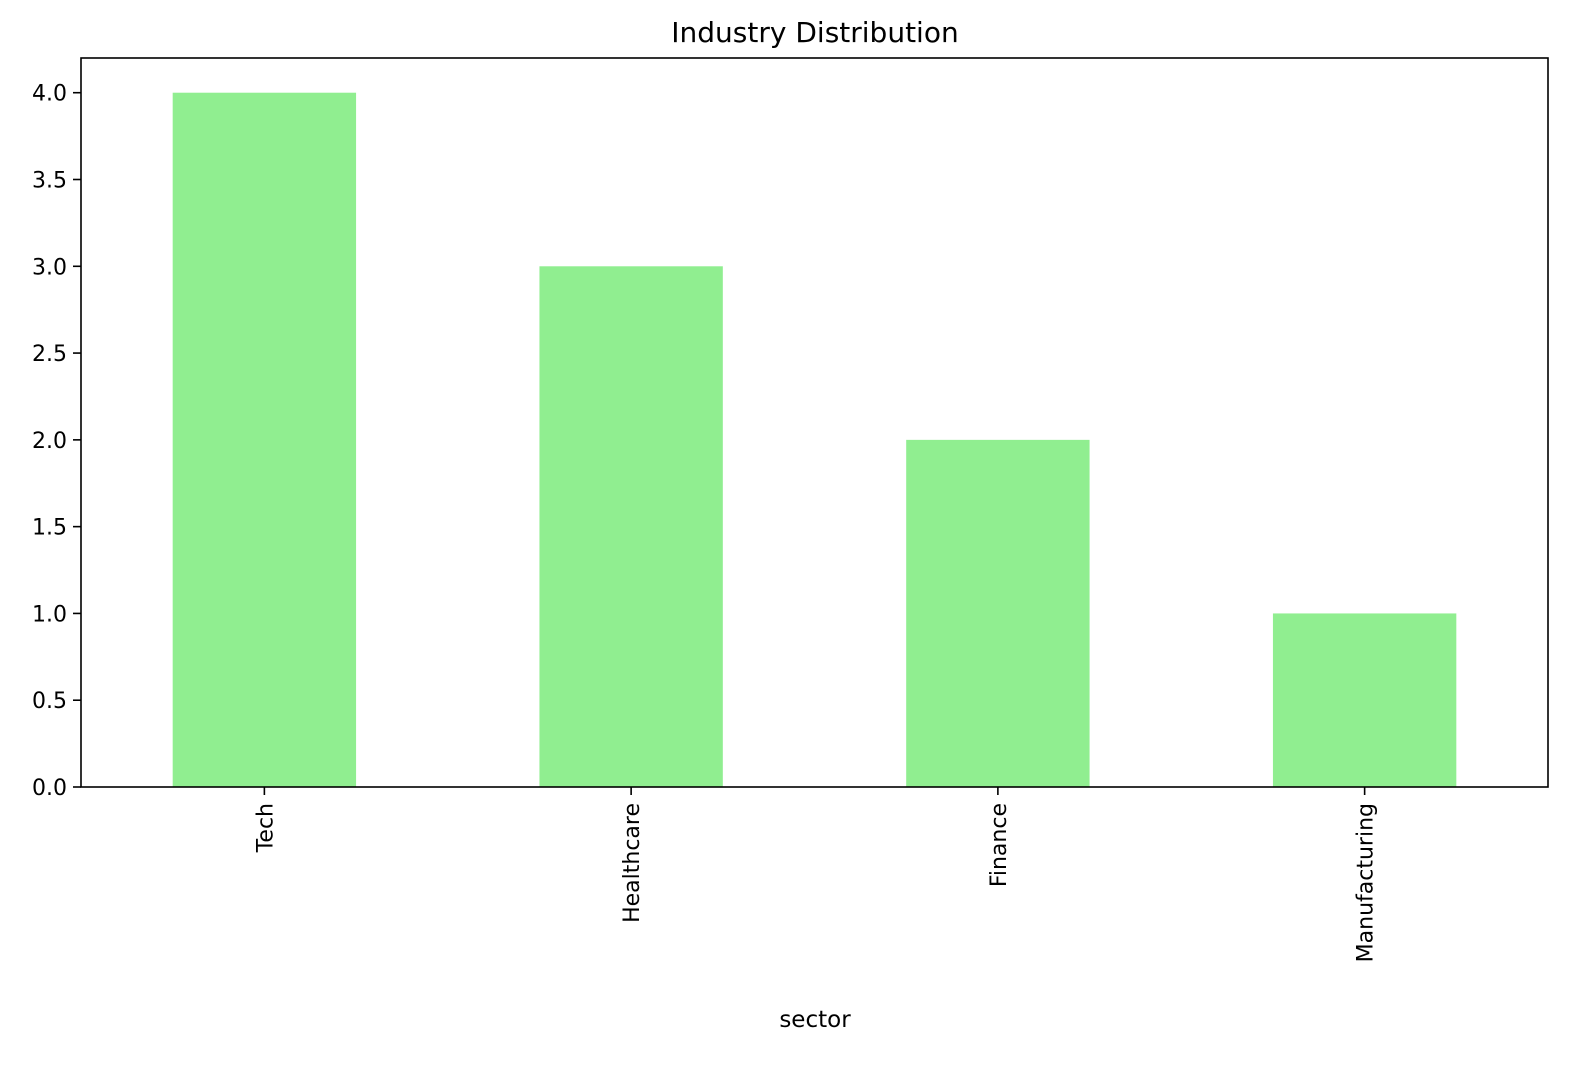  I want to click on bar-manufacturing, so click(1364, 700).